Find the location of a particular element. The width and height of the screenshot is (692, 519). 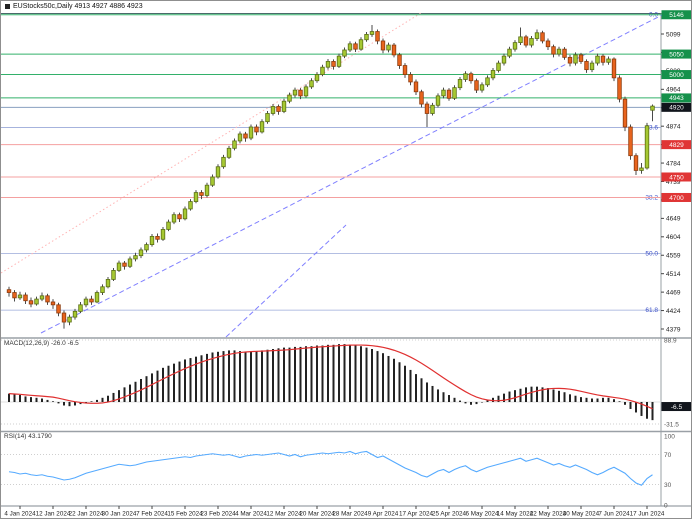

svg-text: 30 Jan 2024 is located at coordinates (119, 514).